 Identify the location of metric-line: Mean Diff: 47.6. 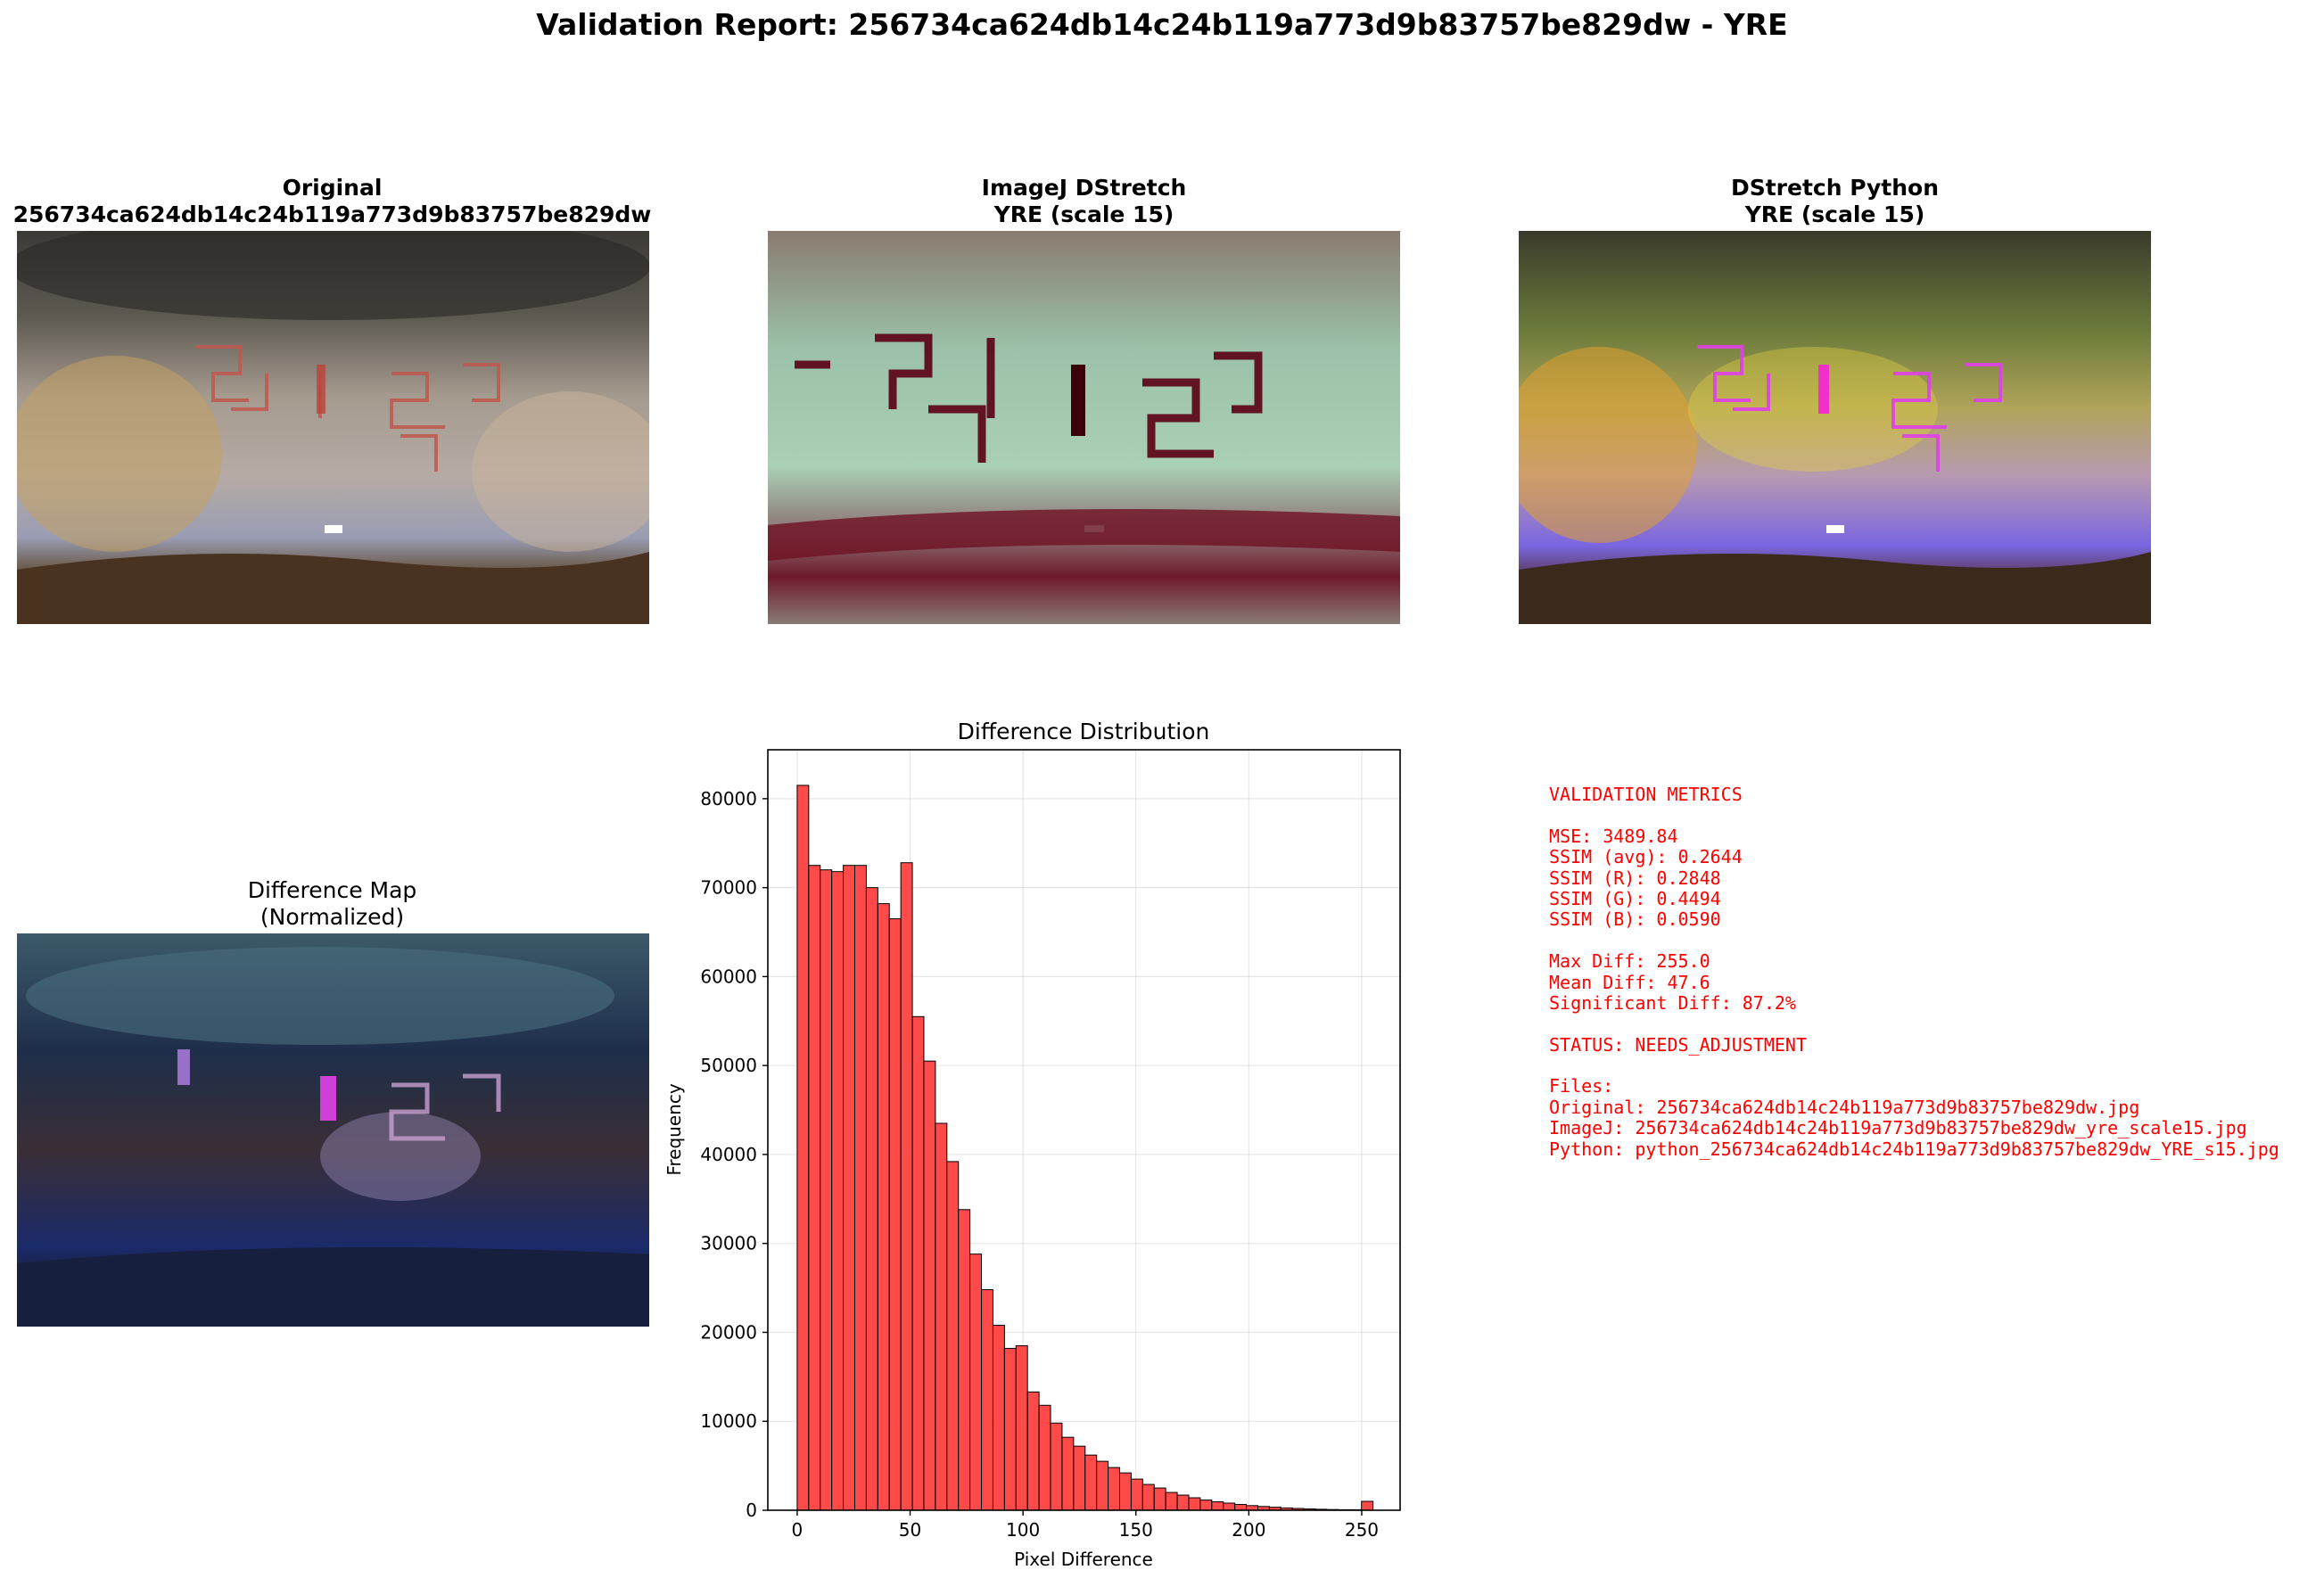
(1629, 982).